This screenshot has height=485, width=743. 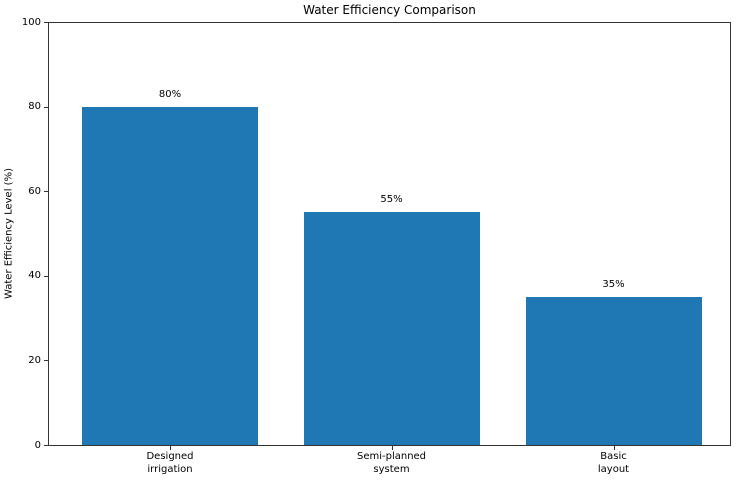 What do you see at coordinates (170, 463) in the screenshot?
I see `x-tick-label: Designed irrigation` at bounding box center [170, 463].